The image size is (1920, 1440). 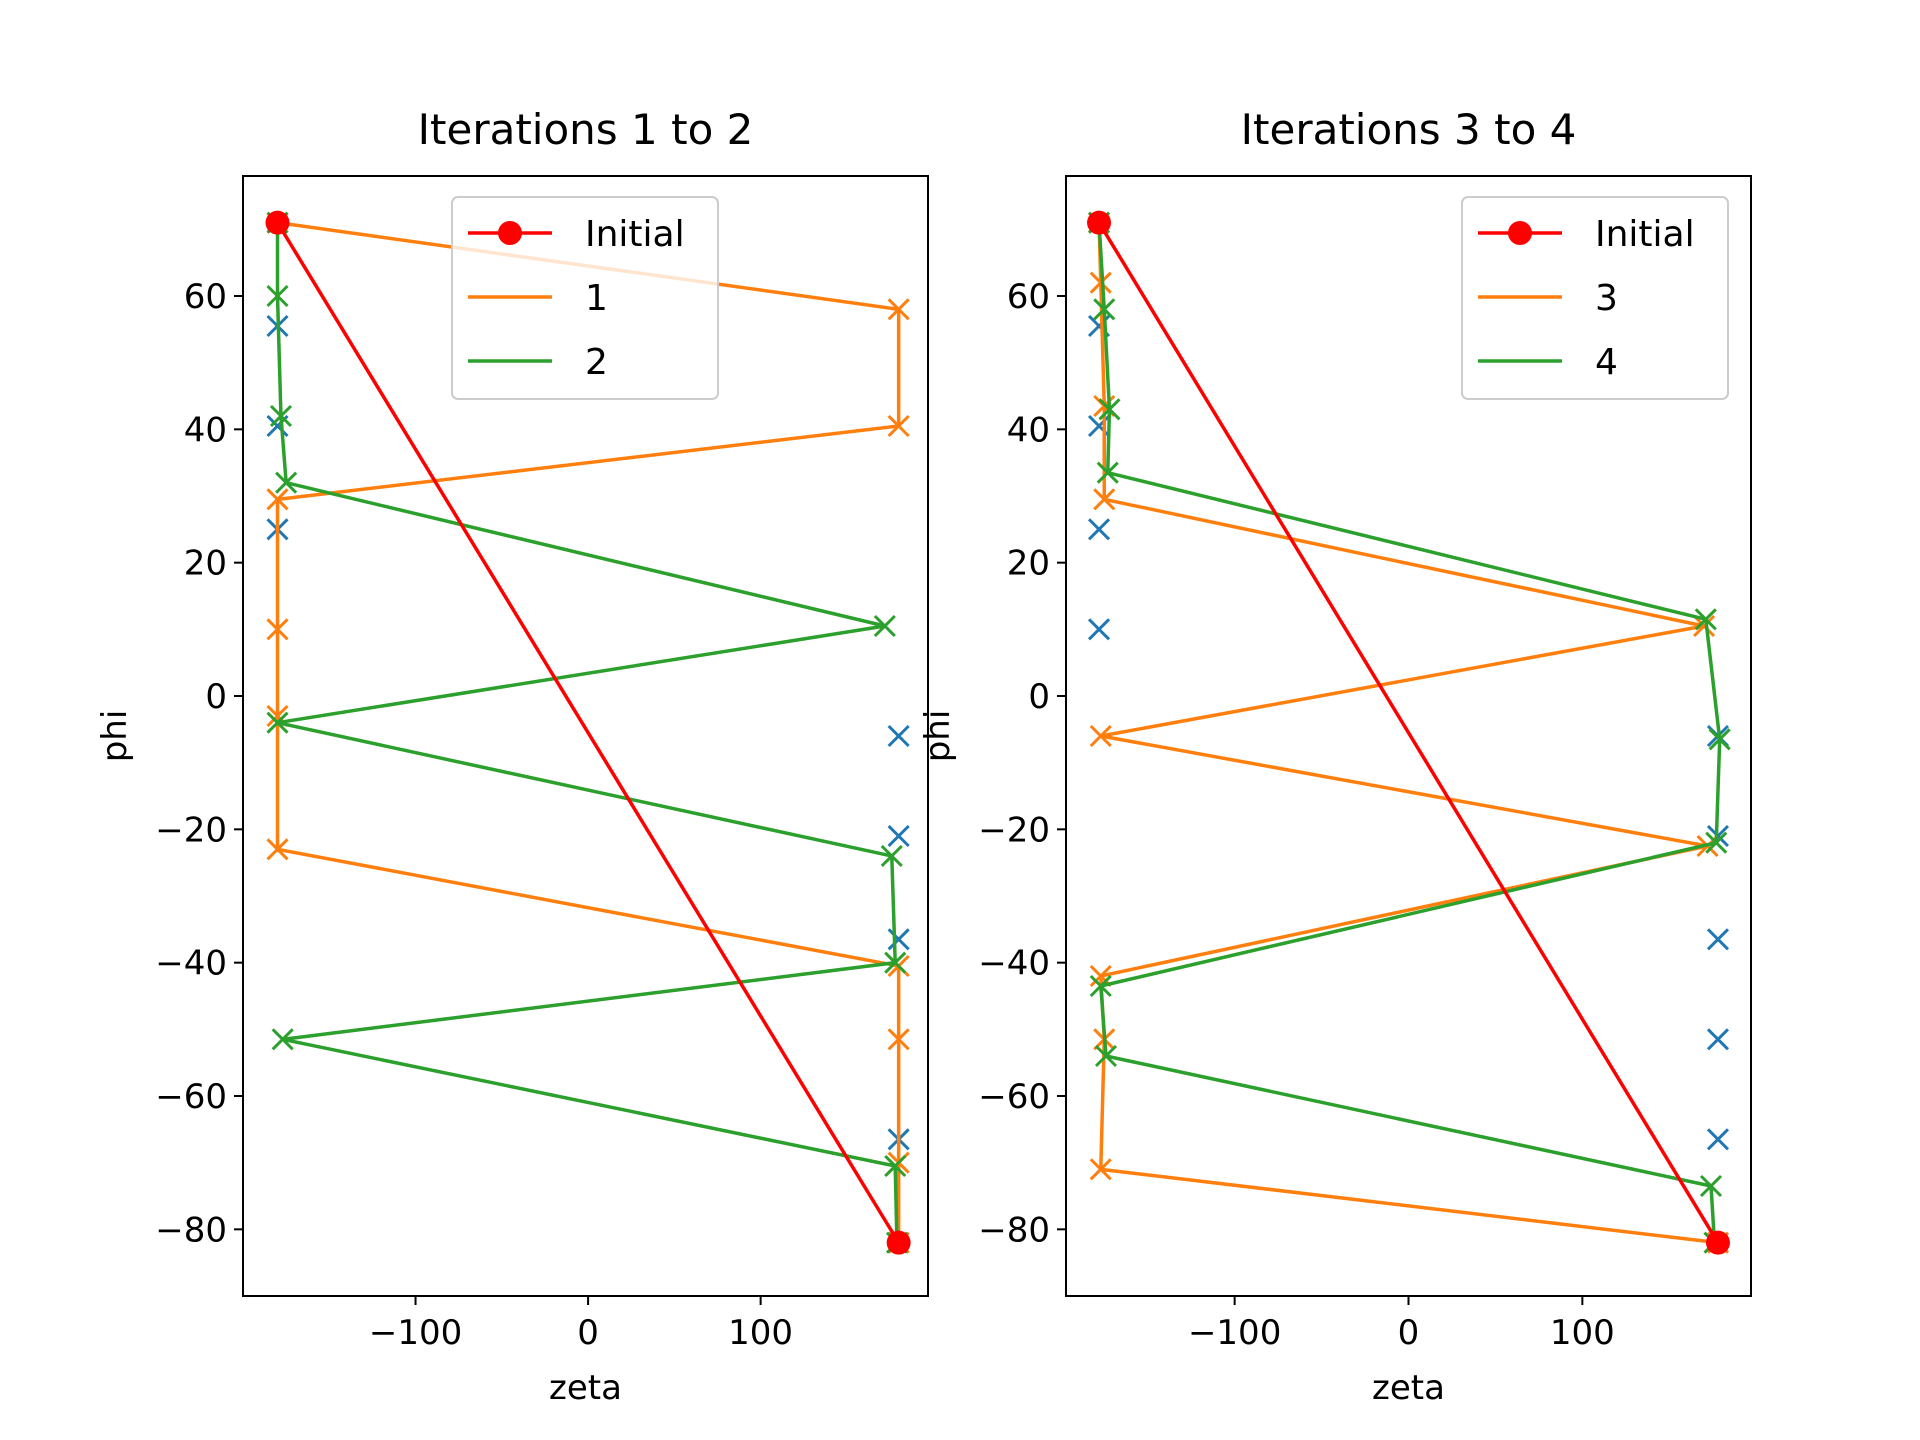 I want to click on chart-title: Iterations 3 to 4, so click(x=1409, y=129).